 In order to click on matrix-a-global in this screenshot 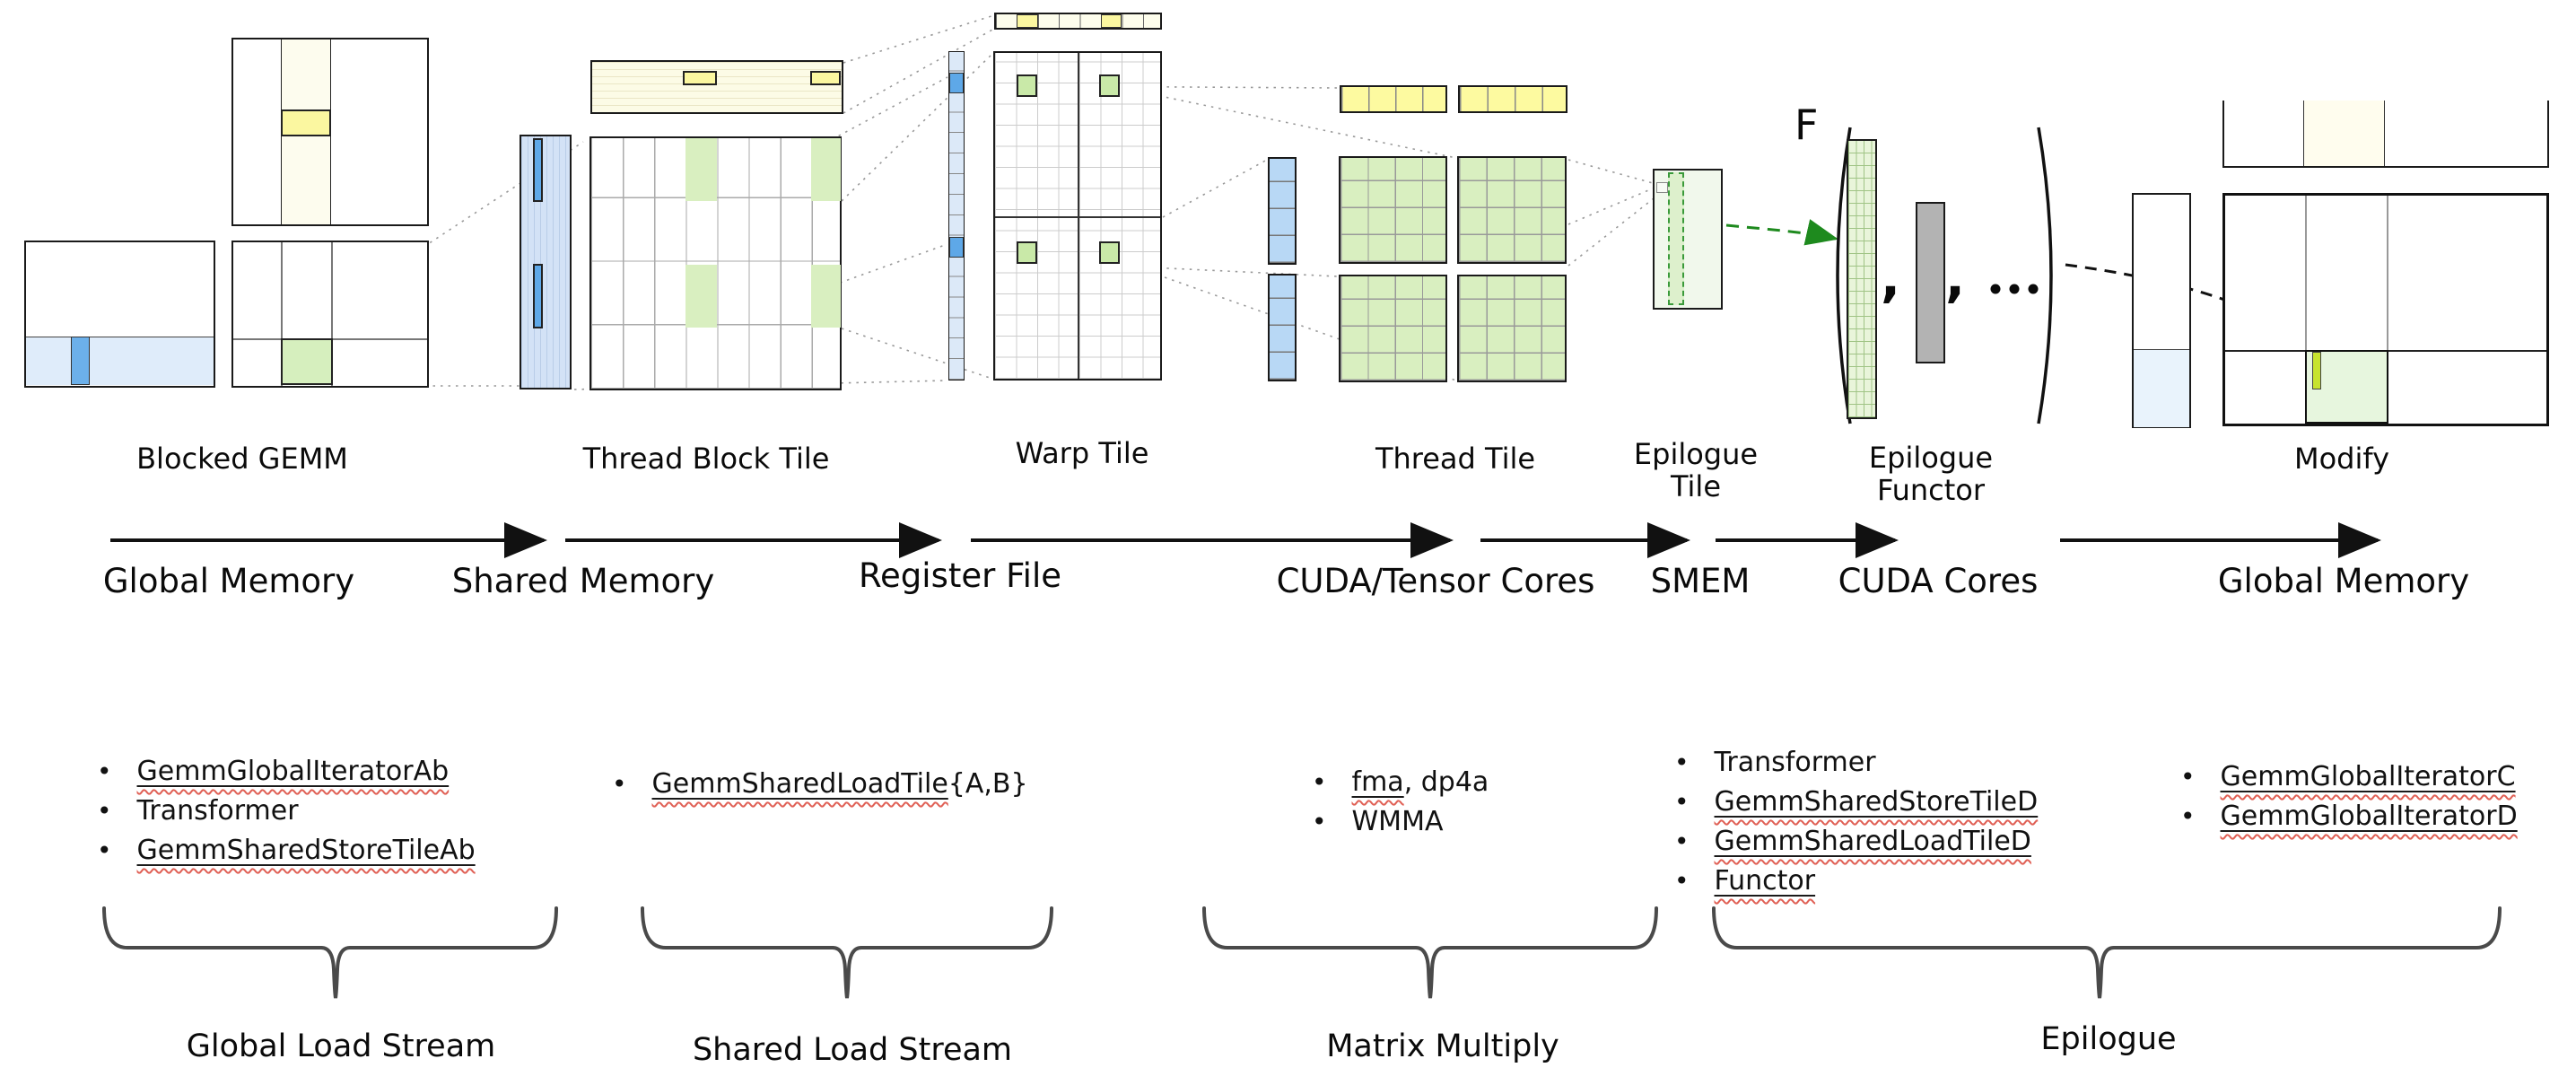, I will do `click(120, 315)`.